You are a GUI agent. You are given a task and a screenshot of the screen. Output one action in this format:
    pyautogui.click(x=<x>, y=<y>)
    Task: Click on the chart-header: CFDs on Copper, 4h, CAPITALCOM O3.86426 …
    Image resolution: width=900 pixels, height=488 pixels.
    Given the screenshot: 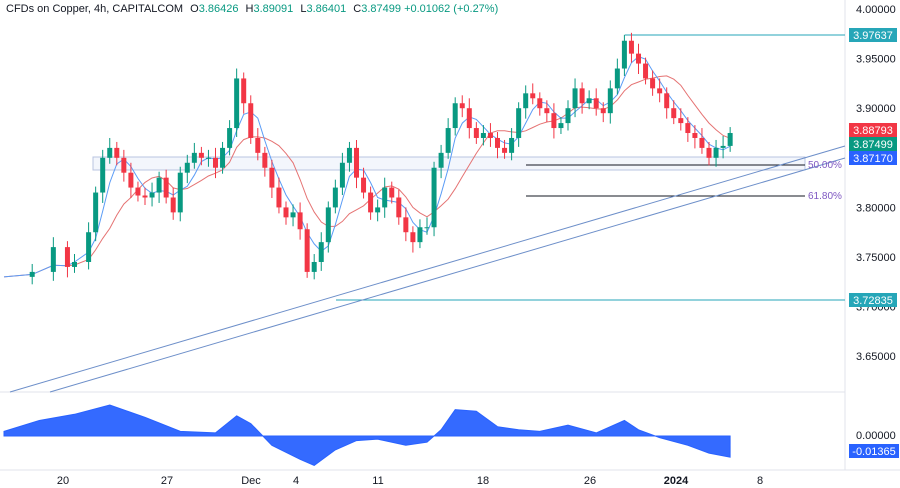 What is the action you would take?
    pyautogui.click(x=252, y=9)
    